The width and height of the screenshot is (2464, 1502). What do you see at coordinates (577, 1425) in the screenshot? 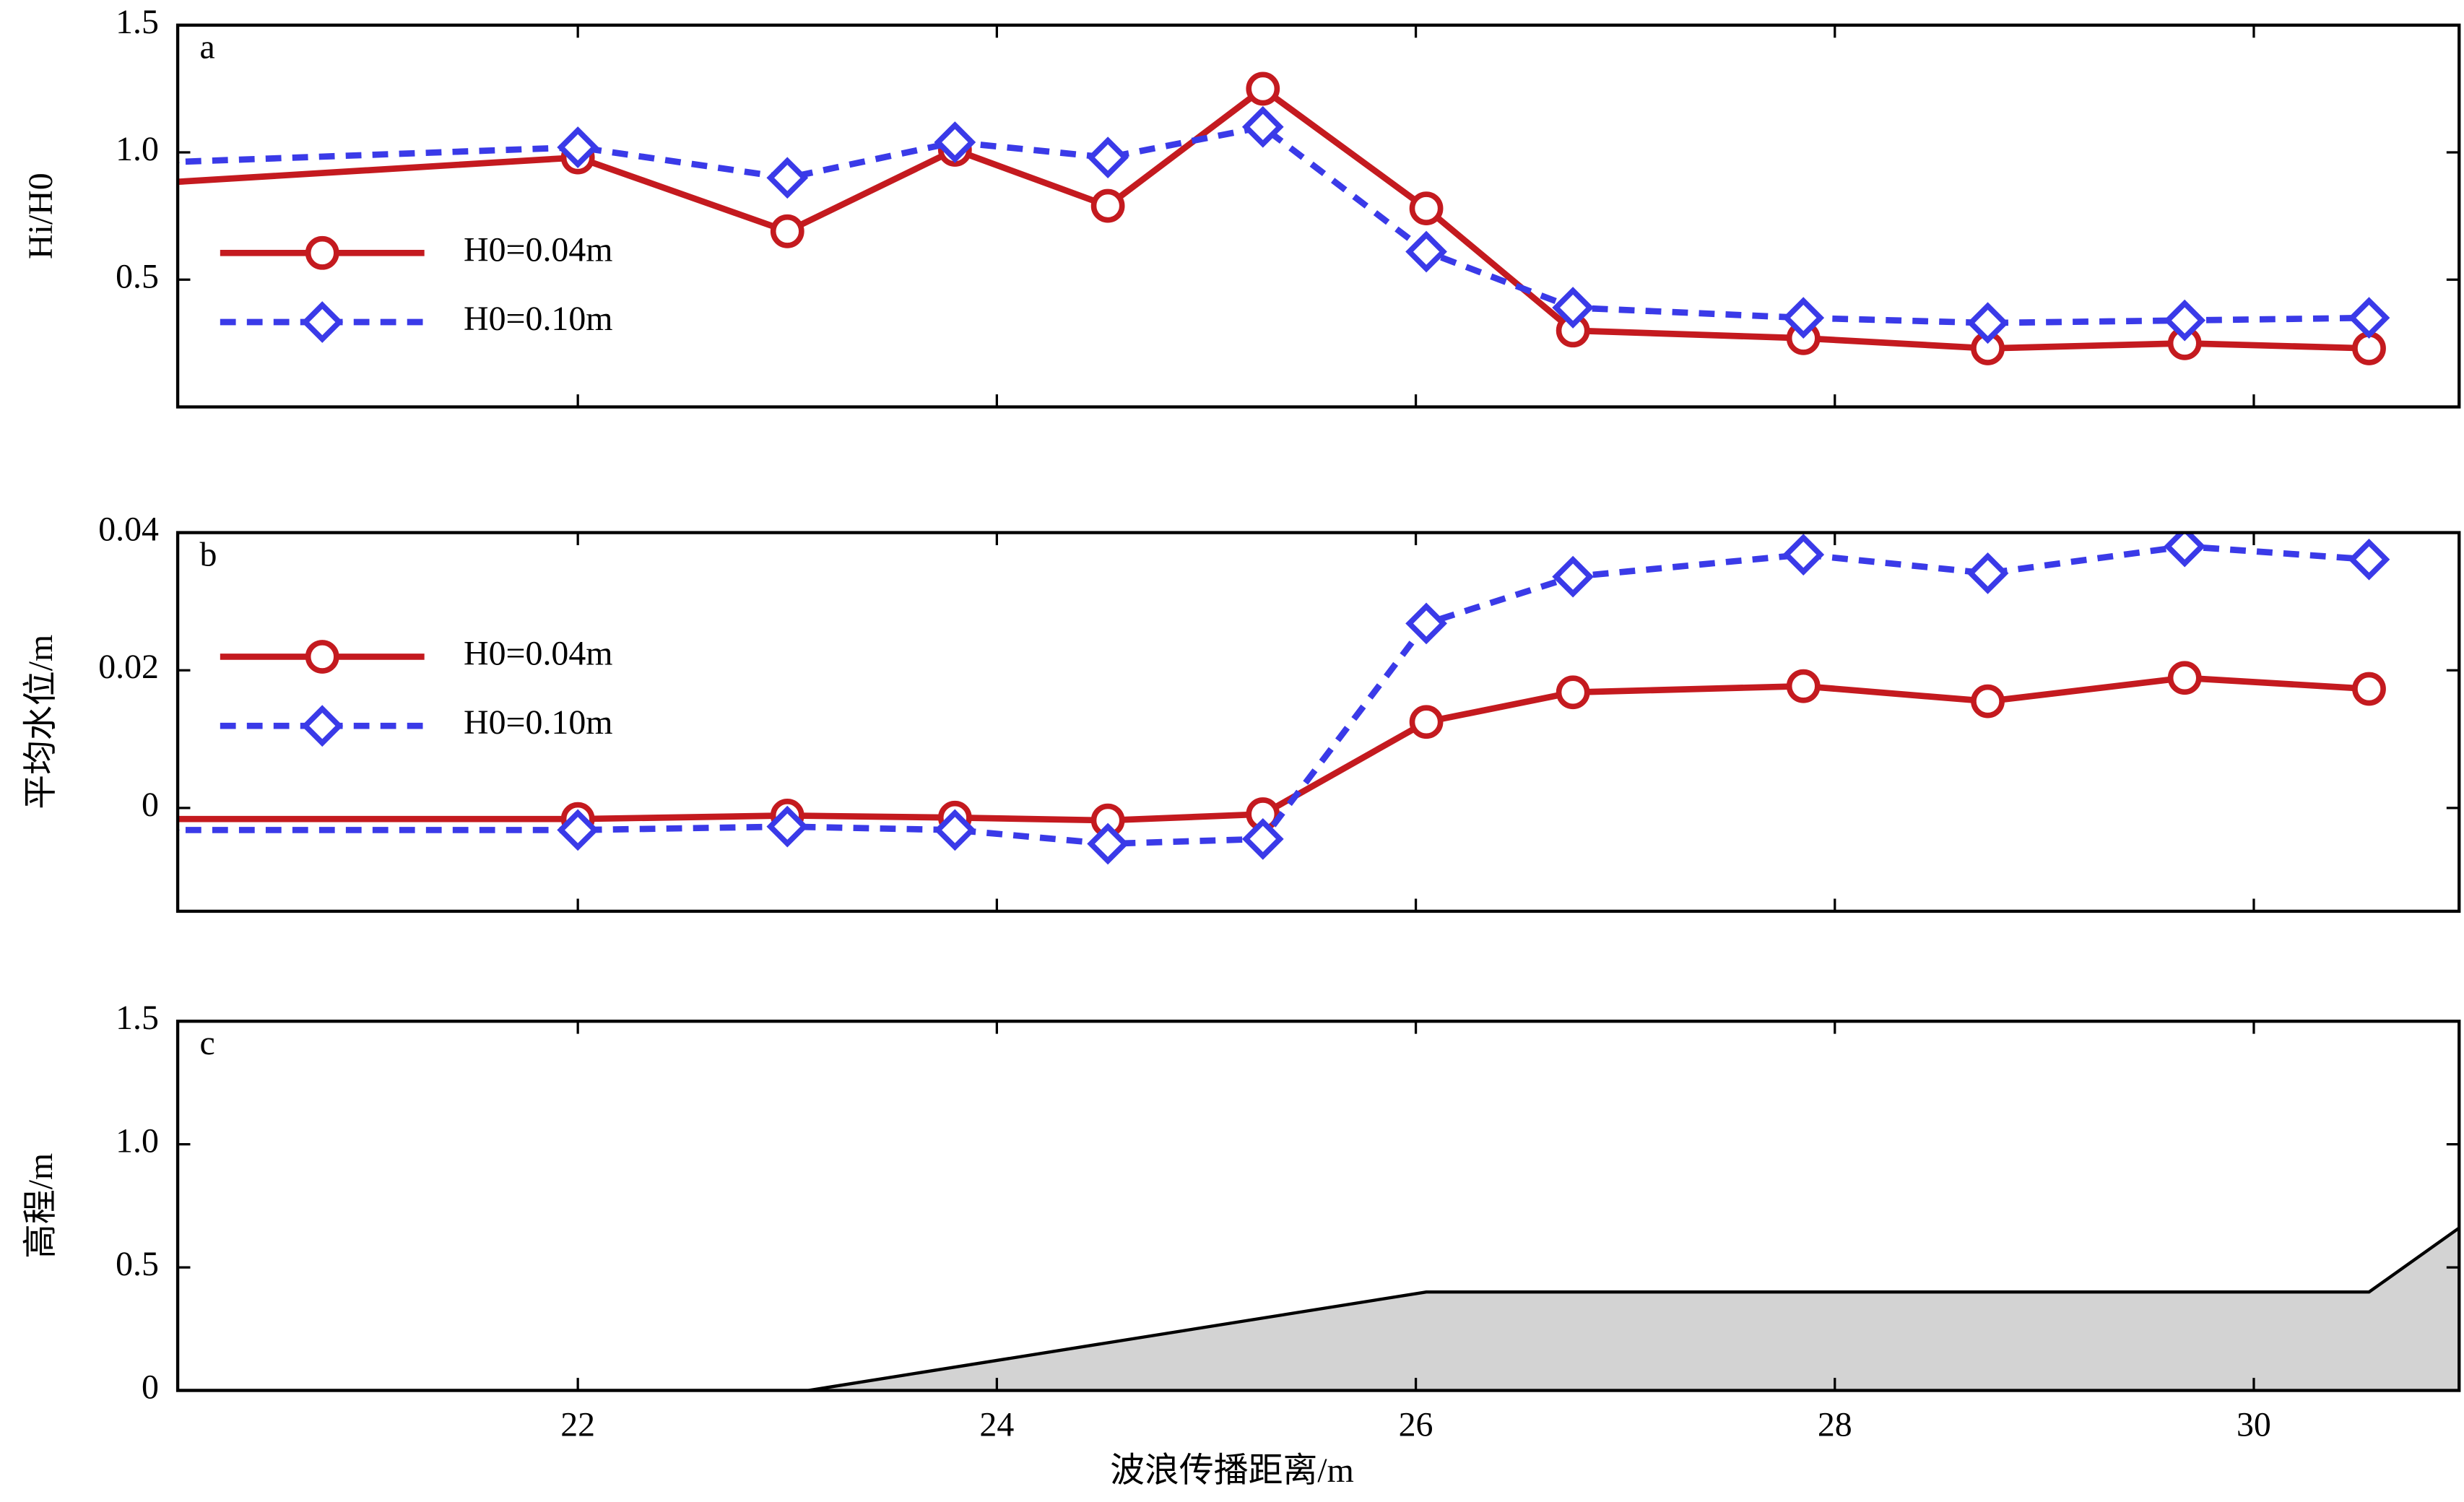
I see `x-tick-label: 22` at bounding box center [577, 1425].